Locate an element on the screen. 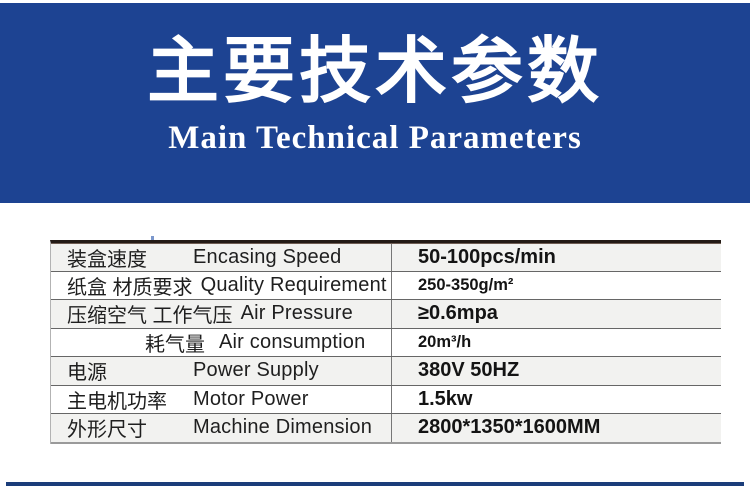  table-row: 压缩空气 工作气压 Air Pressure ≥0.6mpa is located at coordinates (386, 314).